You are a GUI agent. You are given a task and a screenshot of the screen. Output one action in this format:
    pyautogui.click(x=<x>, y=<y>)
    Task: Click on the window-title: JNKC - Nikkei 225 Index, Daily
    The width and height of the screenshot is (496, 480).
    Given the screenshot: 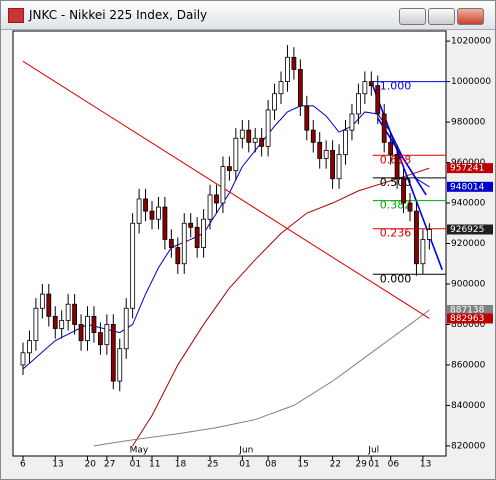 What is the action you would take?
    pyautogui.click(x=118, y=15)
    